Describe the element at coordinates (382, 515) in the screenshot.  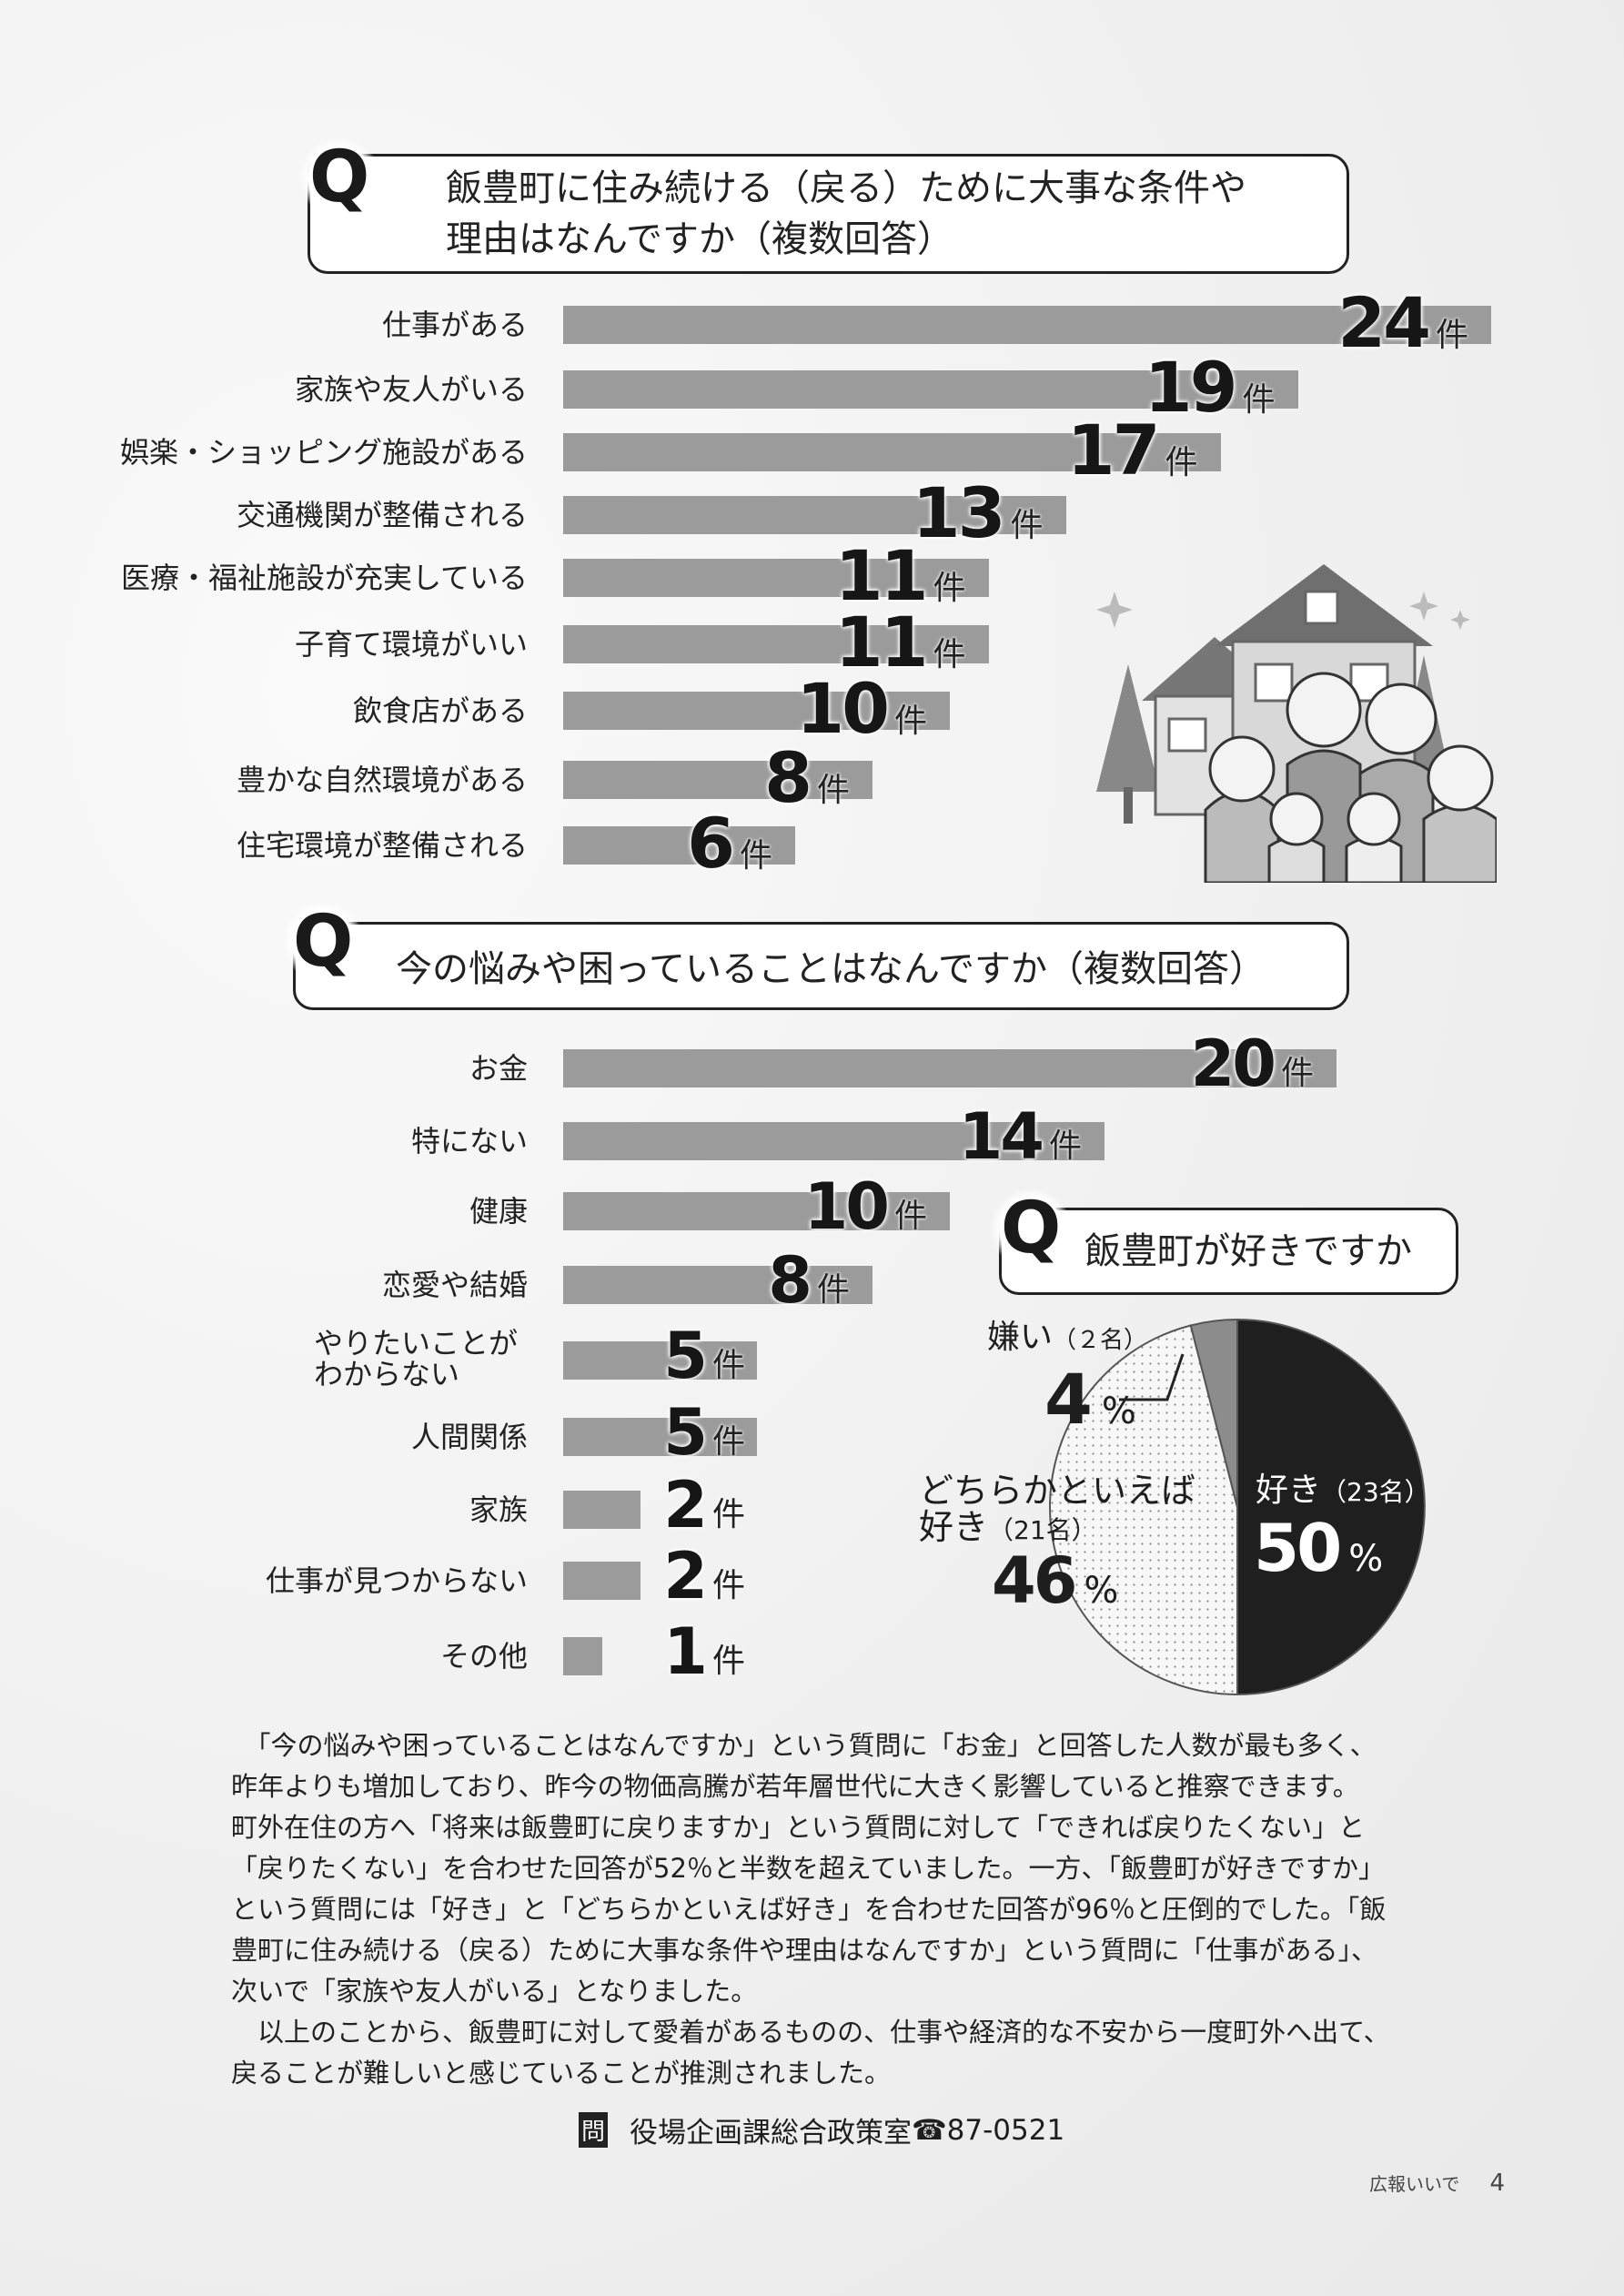
I see `category-label: 交通機関が整備される` at that location.